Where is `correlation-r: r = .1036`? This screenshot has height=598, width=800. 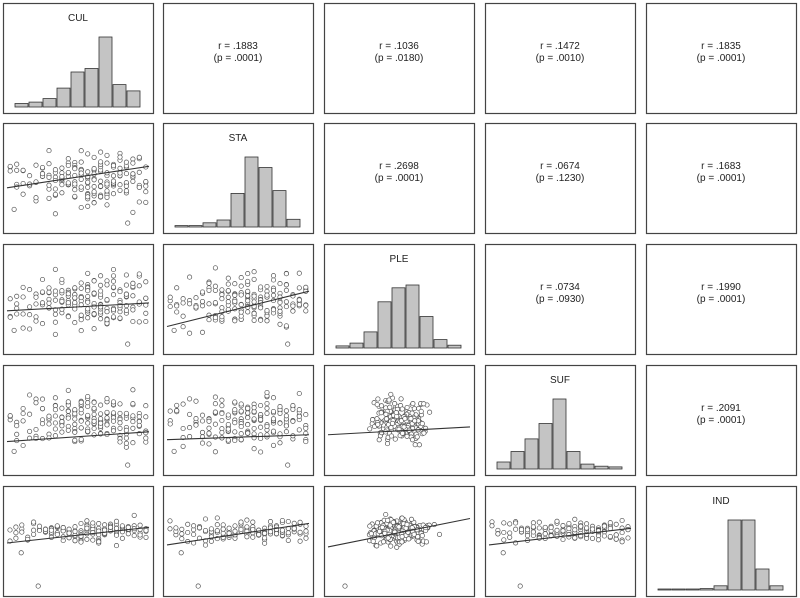 correlation-r: r = .1036 is located at coordinates (399, 46).